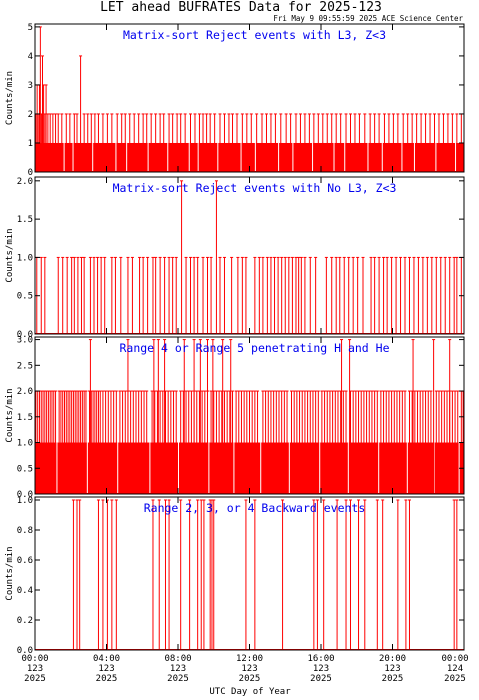 The height and width of the screenshot is (700, 479). I want to click on chart-title: LET ahead BUFRATES Data for 2025-123, so click(241, 7).